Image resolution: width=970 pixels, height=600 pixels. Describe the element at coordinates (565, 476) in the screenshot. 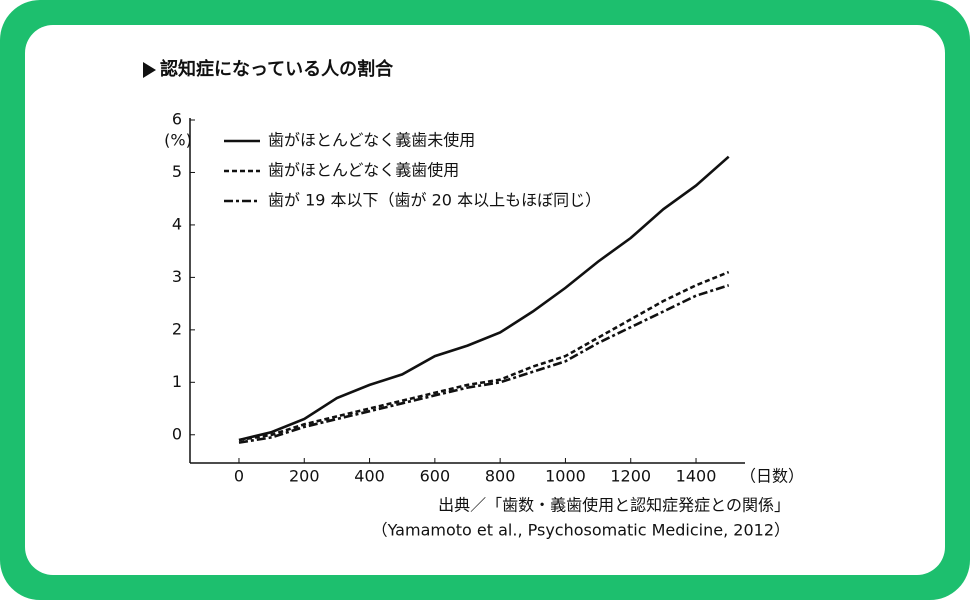

I see `x-tick-label: 1000` at that location.